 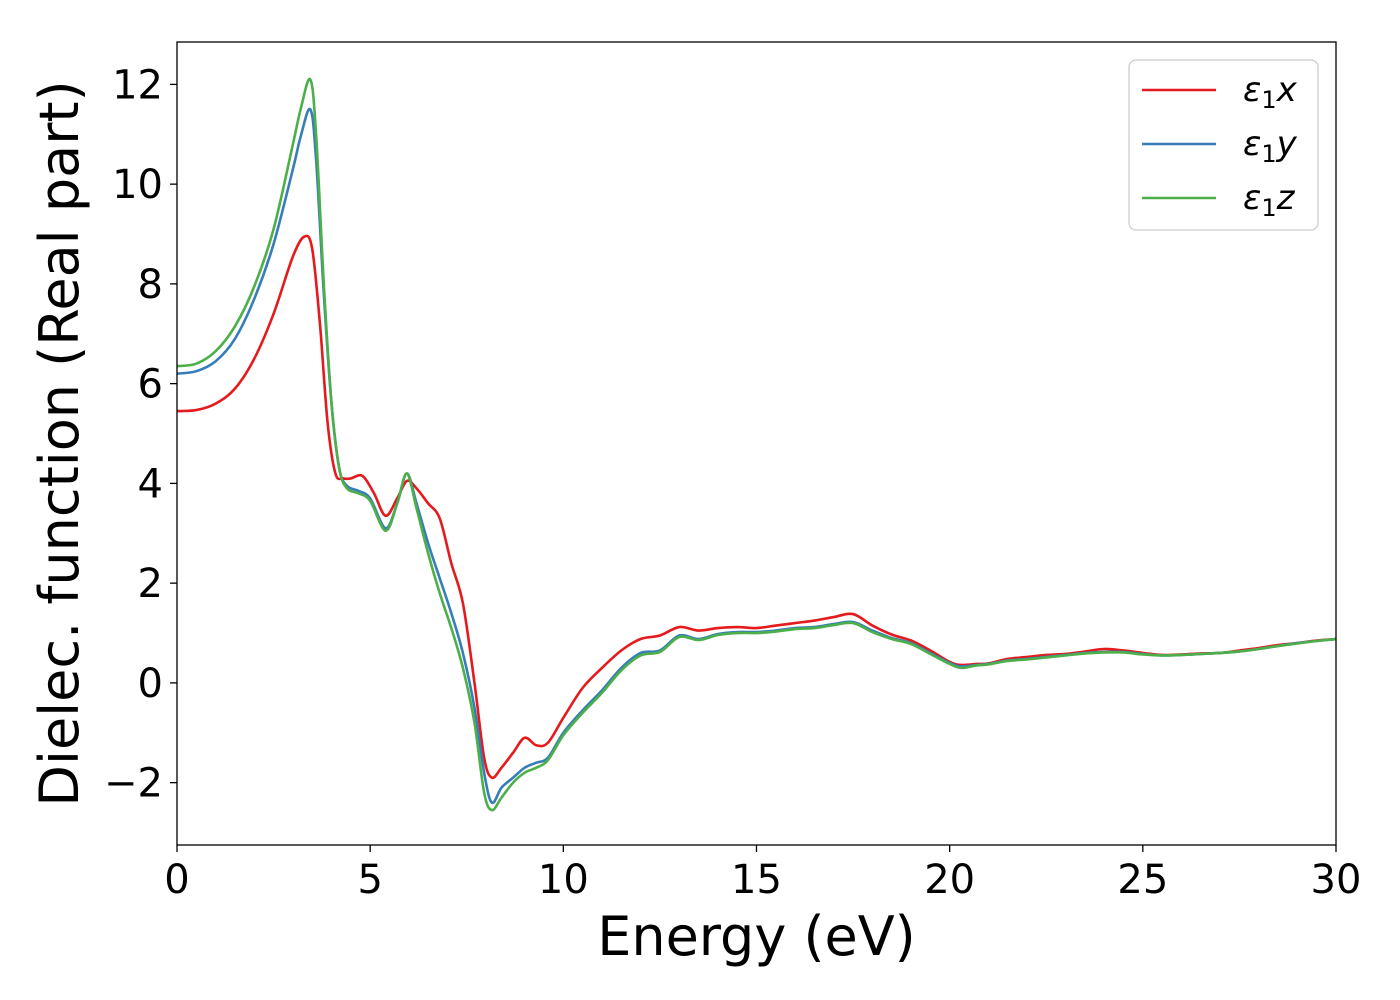 What do you see at coordinates (1270, 146) in the screenshot?
I see `legend-label: ε1y` at bounding box center [1270, 146].